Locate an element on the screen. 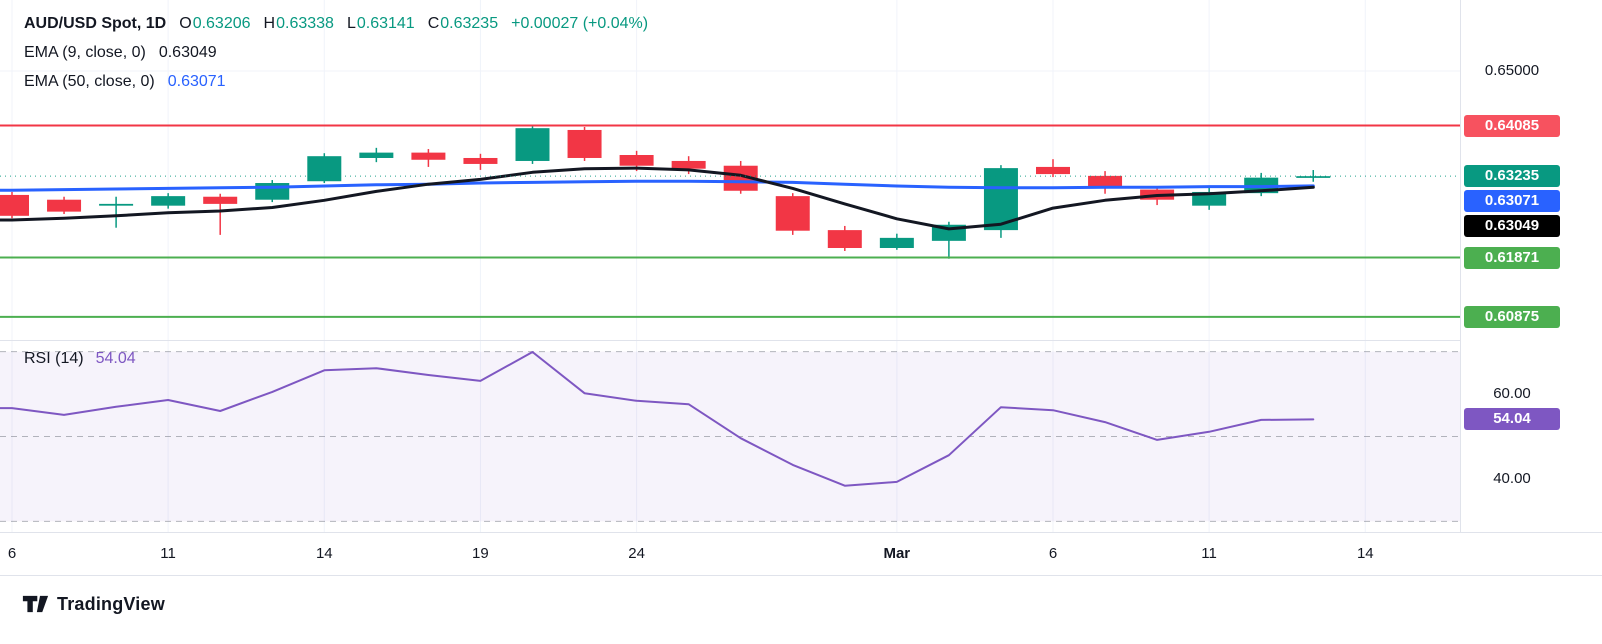  time-tick: Mar is located at coordinates (897, 553).